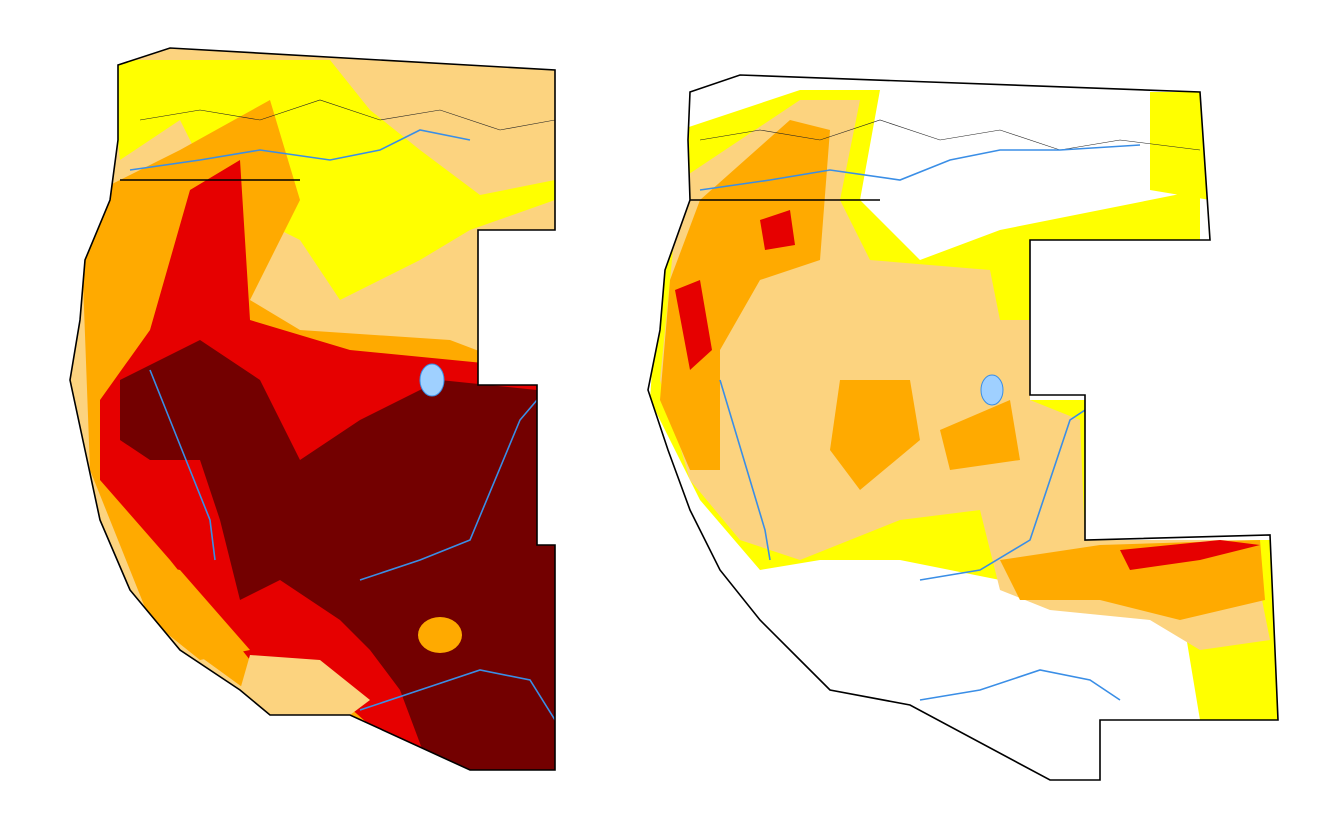 The image size is (1335, 816). What do you see at coordinates (440, 635) in the screenshot?
I see `orange-patch` at bounding box center [440, 635].